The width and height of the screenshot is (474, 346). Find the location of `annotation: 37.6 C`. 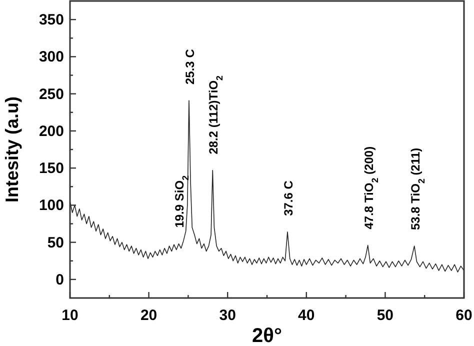

annotation: 37.6 C is located at coordinates (288, 198).